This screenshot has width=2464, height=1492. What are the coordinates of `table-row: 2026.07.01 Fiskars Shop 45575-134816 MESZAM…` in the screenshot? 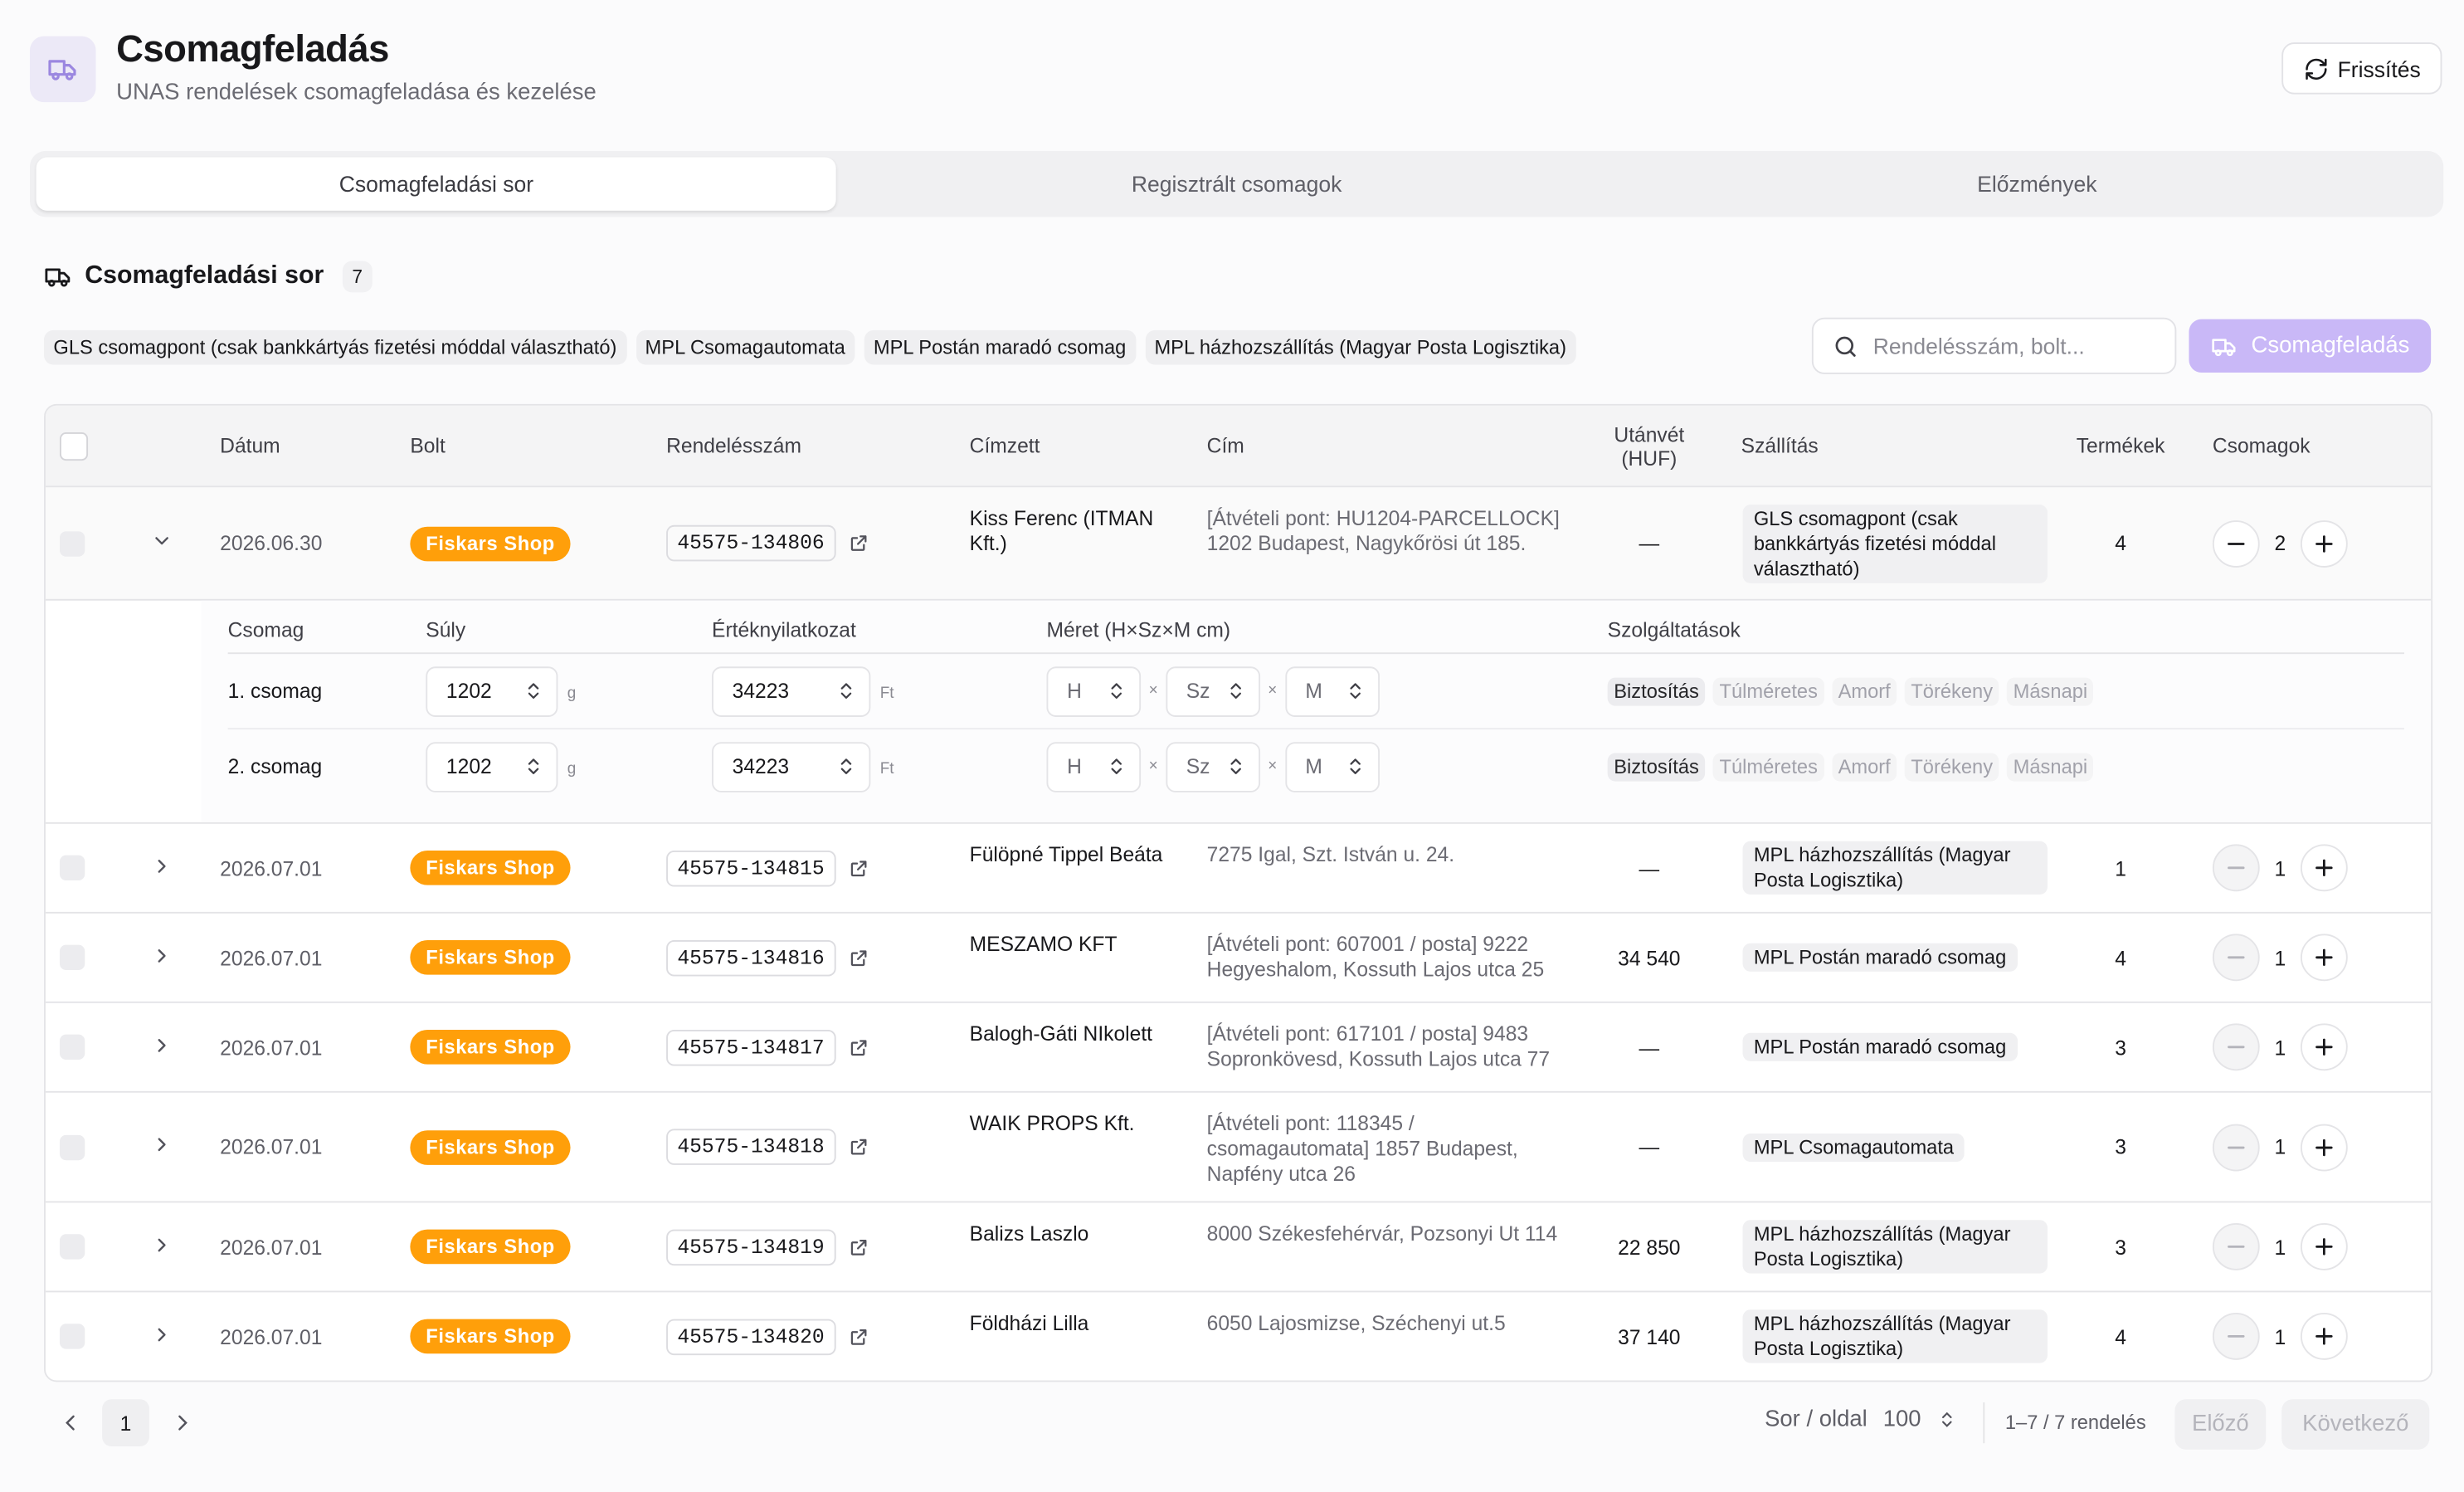 It's located at (1238, 958).